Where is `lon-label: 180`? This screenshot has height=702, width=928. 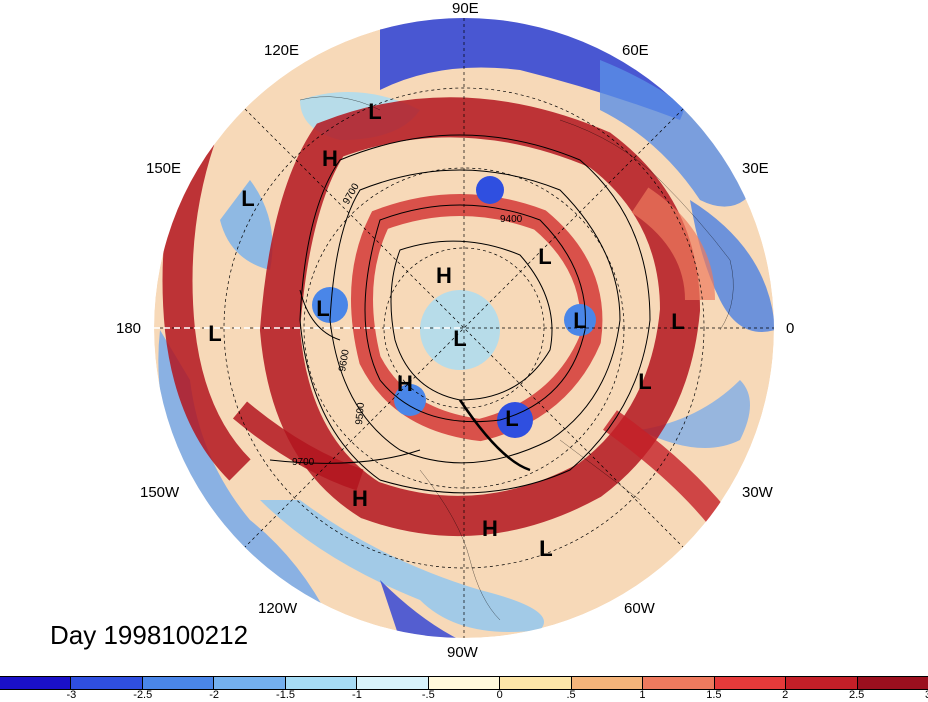 lon-label: 180 is located at coordinates (129, 328).